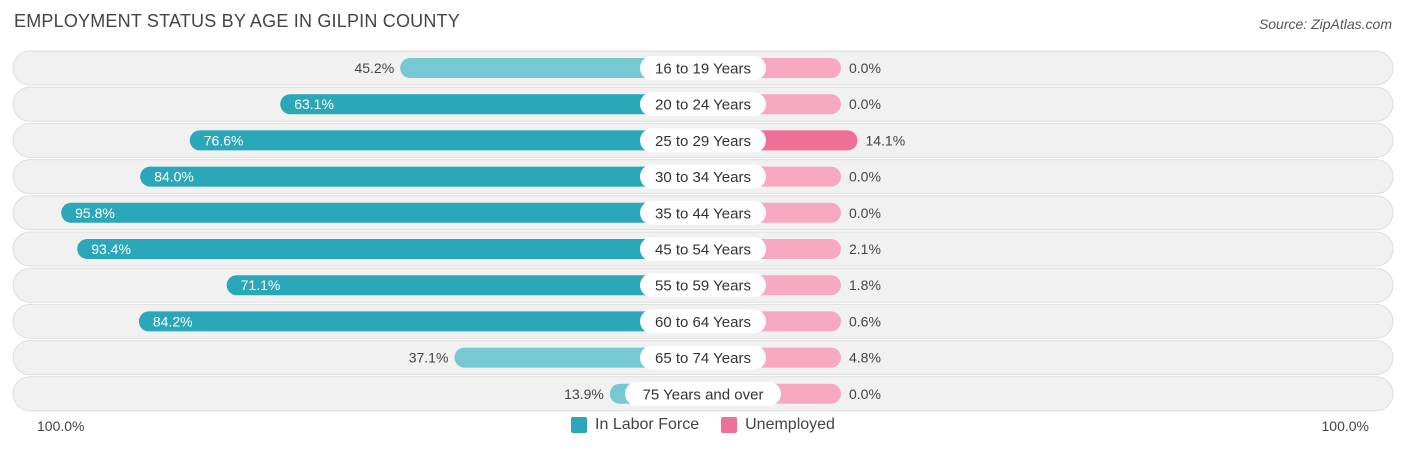  I want to click on label-labor: 45.2%, so click(374, 68).